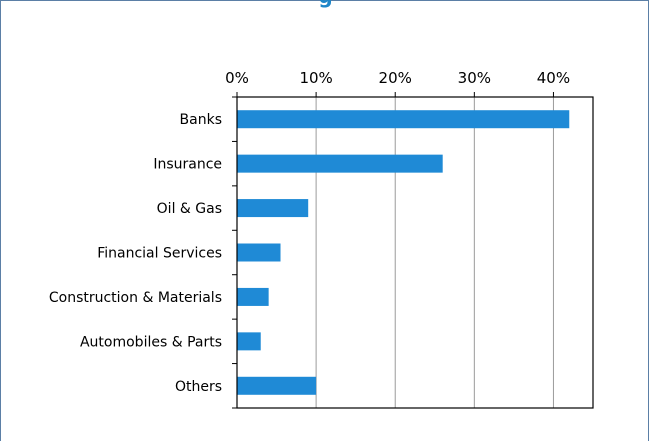 This screenshot has width=652, height=441. Describe the element at coordinates (201, 120) in the screenshot. I see `category-label-0: Banks` at that location.